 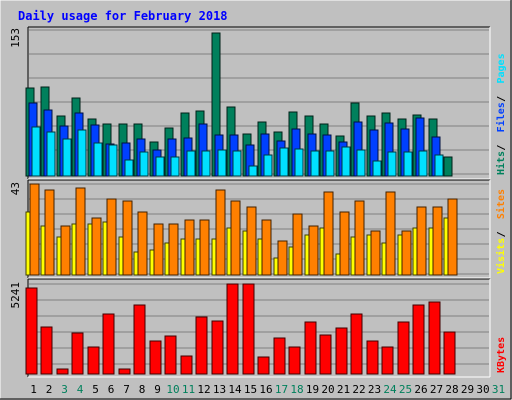 What do you see at coordinates (296, 389) in the screenshot?
I see `x-tick-label-day: 18` at bounding box center [296, 389].